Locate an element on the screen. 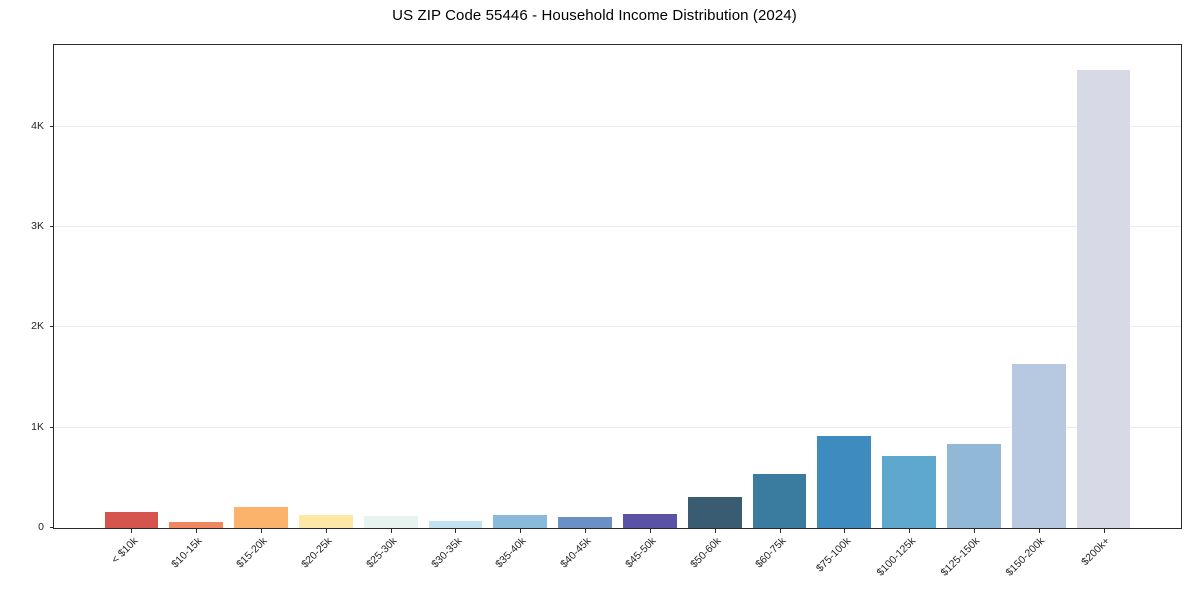 The image size is (1189, 590). bar-slot: $15-20k is located at coordinates (261, 307).